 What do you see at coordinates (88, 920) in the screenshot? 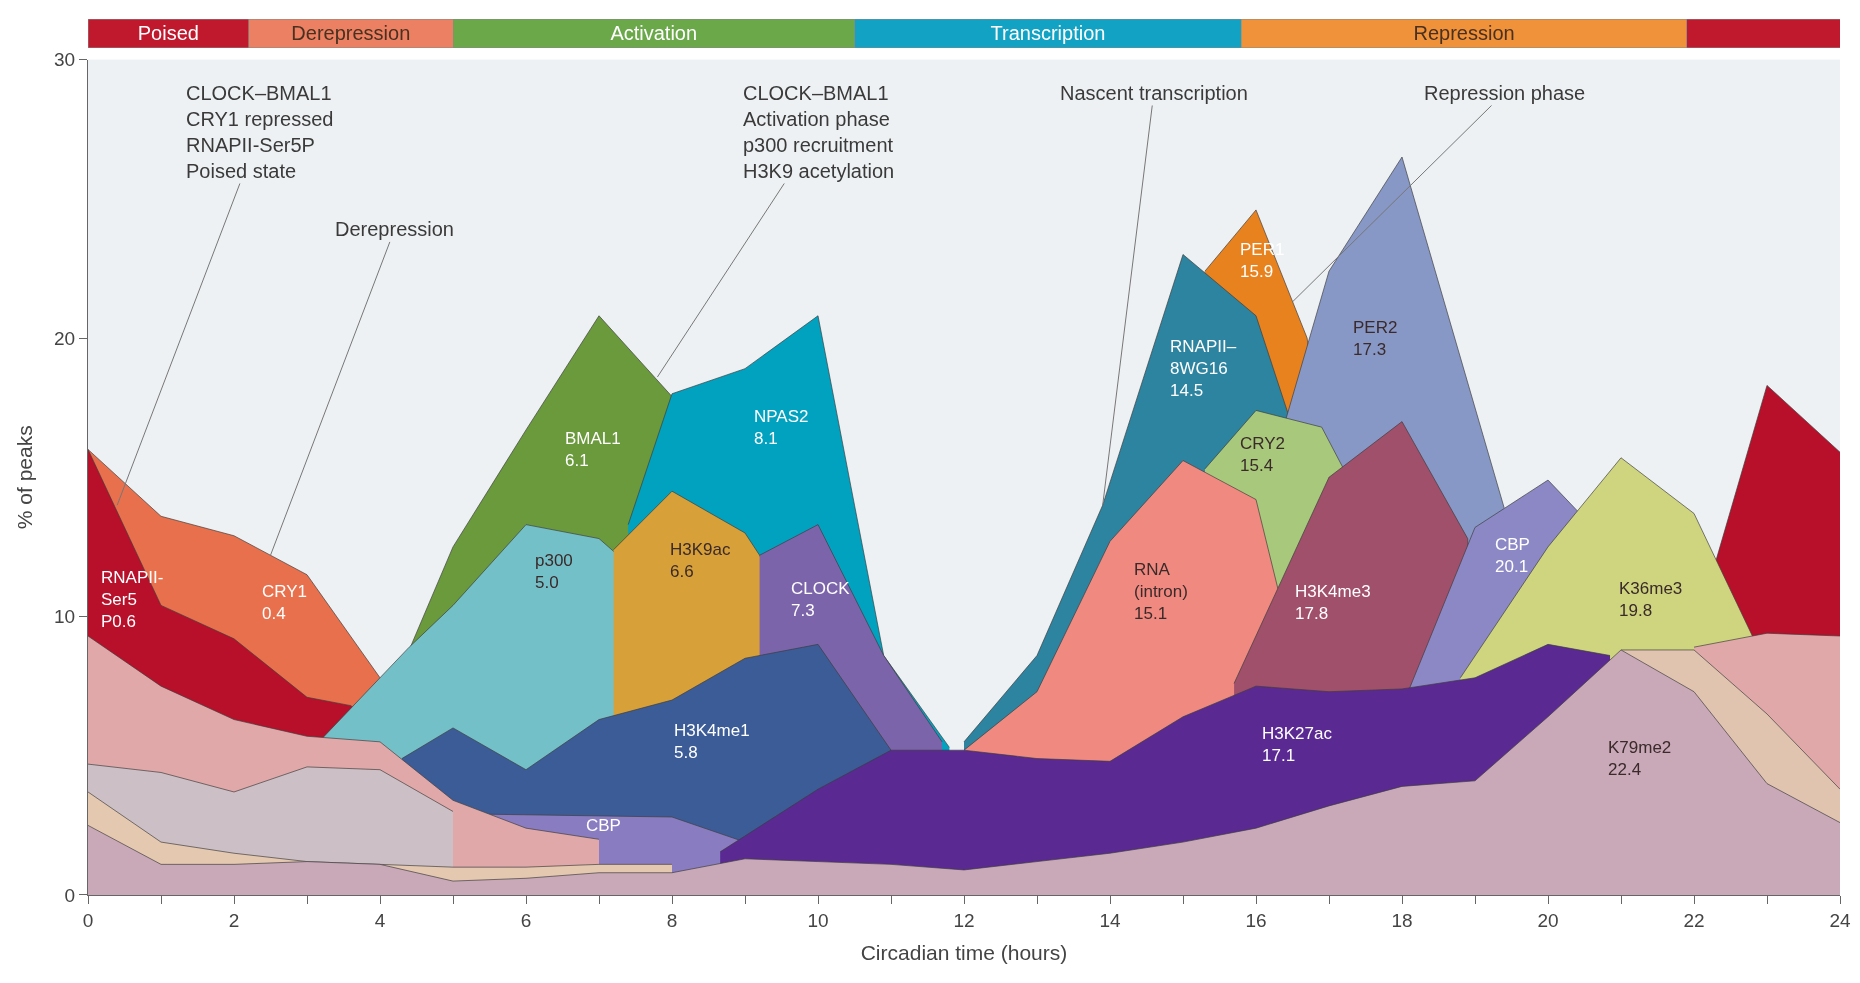
I see `x-tick-label: 0` at bounding box center [88, 920].